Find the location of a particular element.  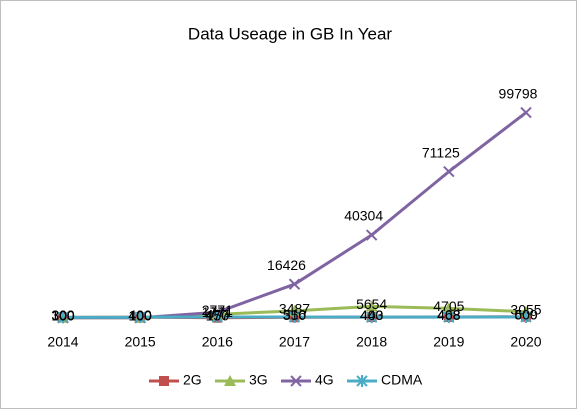

x-tick-label: 2014 is located at coordinates (62, 342).